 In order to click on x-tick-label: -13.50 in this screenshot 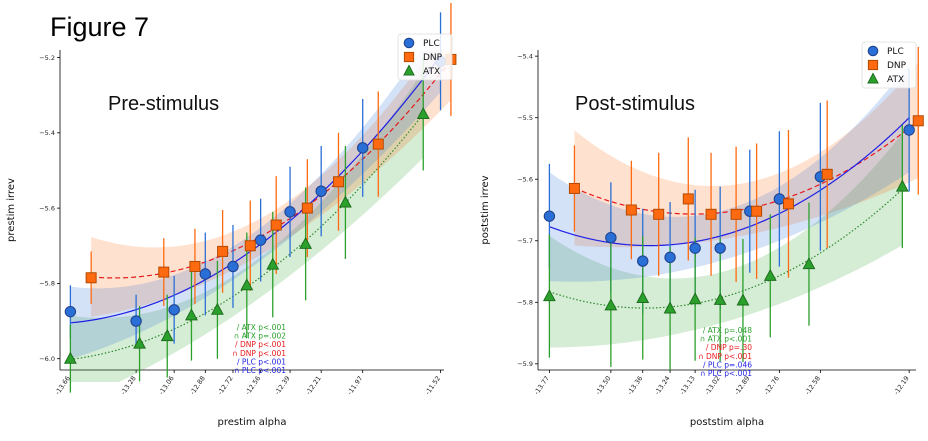, I will do `click(603, 386)`.